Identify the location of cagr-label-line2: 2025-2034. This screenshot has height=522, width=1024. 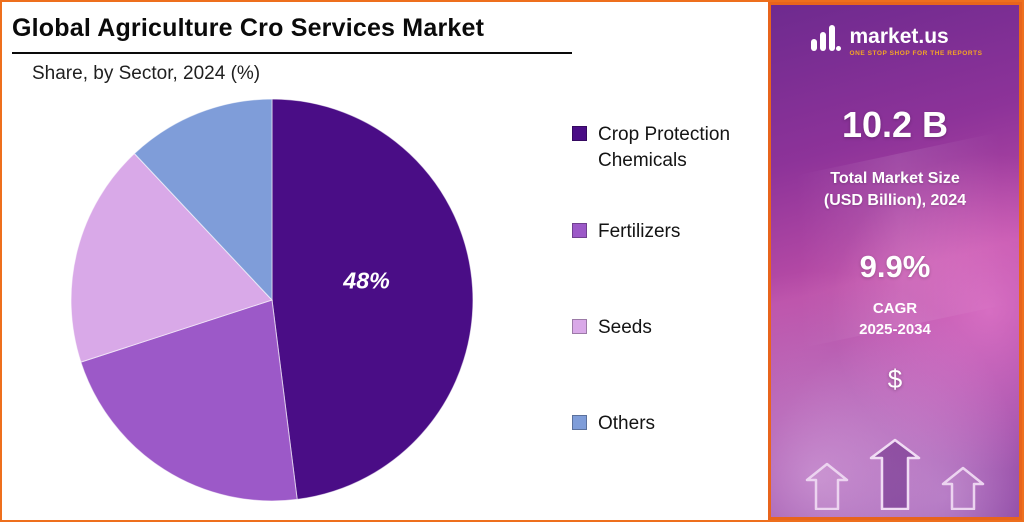
(895, 330).